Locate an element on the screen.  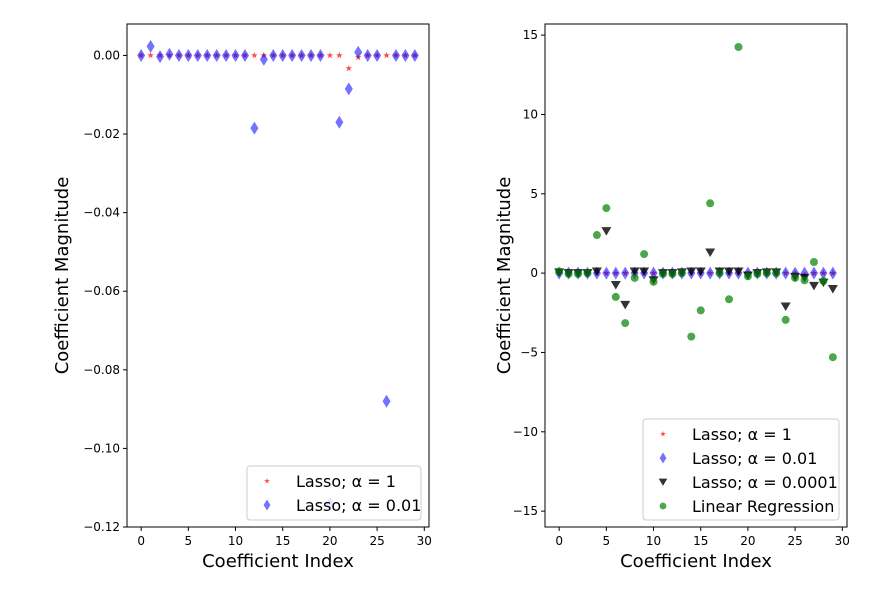
y-tick-label: −0.12 is located at coordinates (101, 527).